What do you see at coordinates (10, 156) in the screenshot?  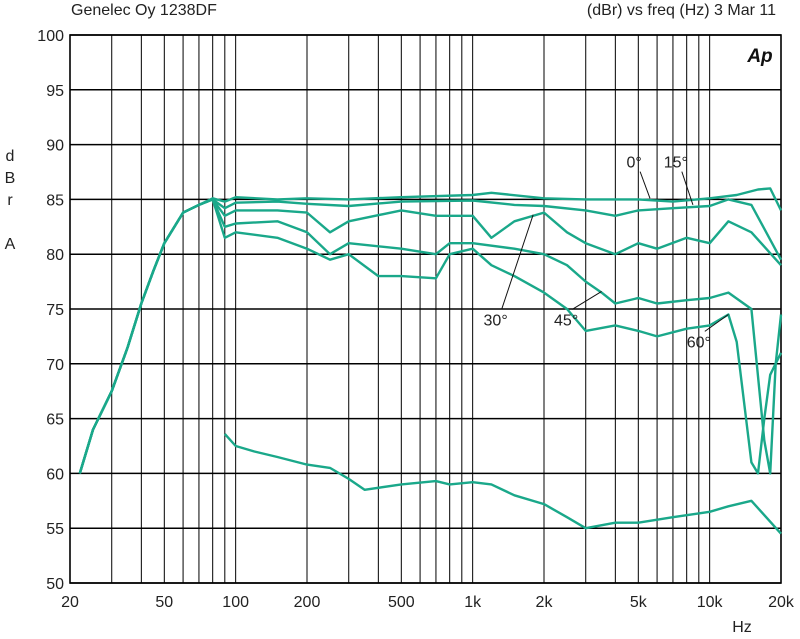 I see `y-axis-label-char: d` at bounding box center [10, 156].